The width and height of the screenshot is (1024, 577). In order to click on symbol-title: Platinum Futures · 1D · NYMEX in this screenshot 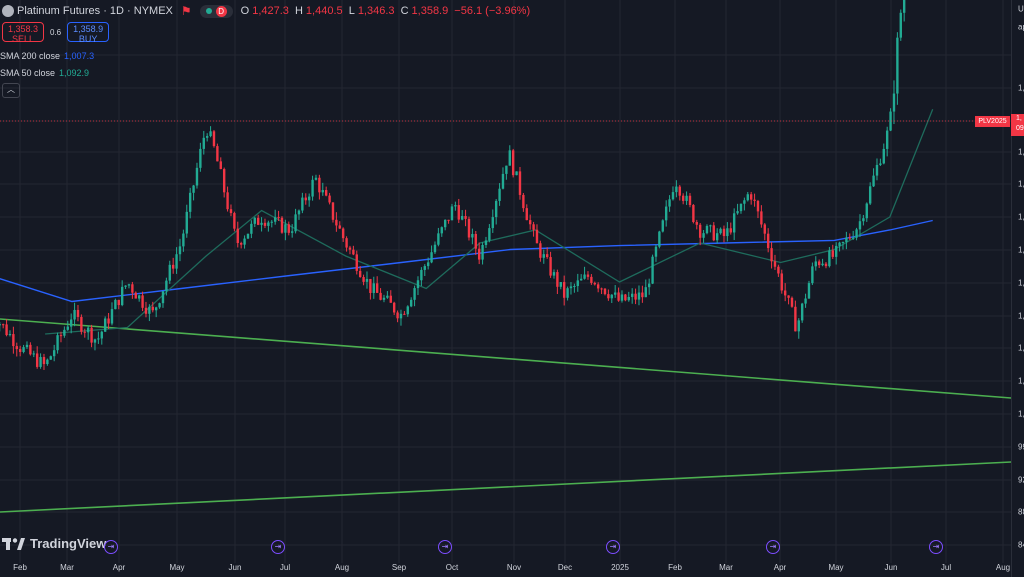, I will do `click(95, 11)`.